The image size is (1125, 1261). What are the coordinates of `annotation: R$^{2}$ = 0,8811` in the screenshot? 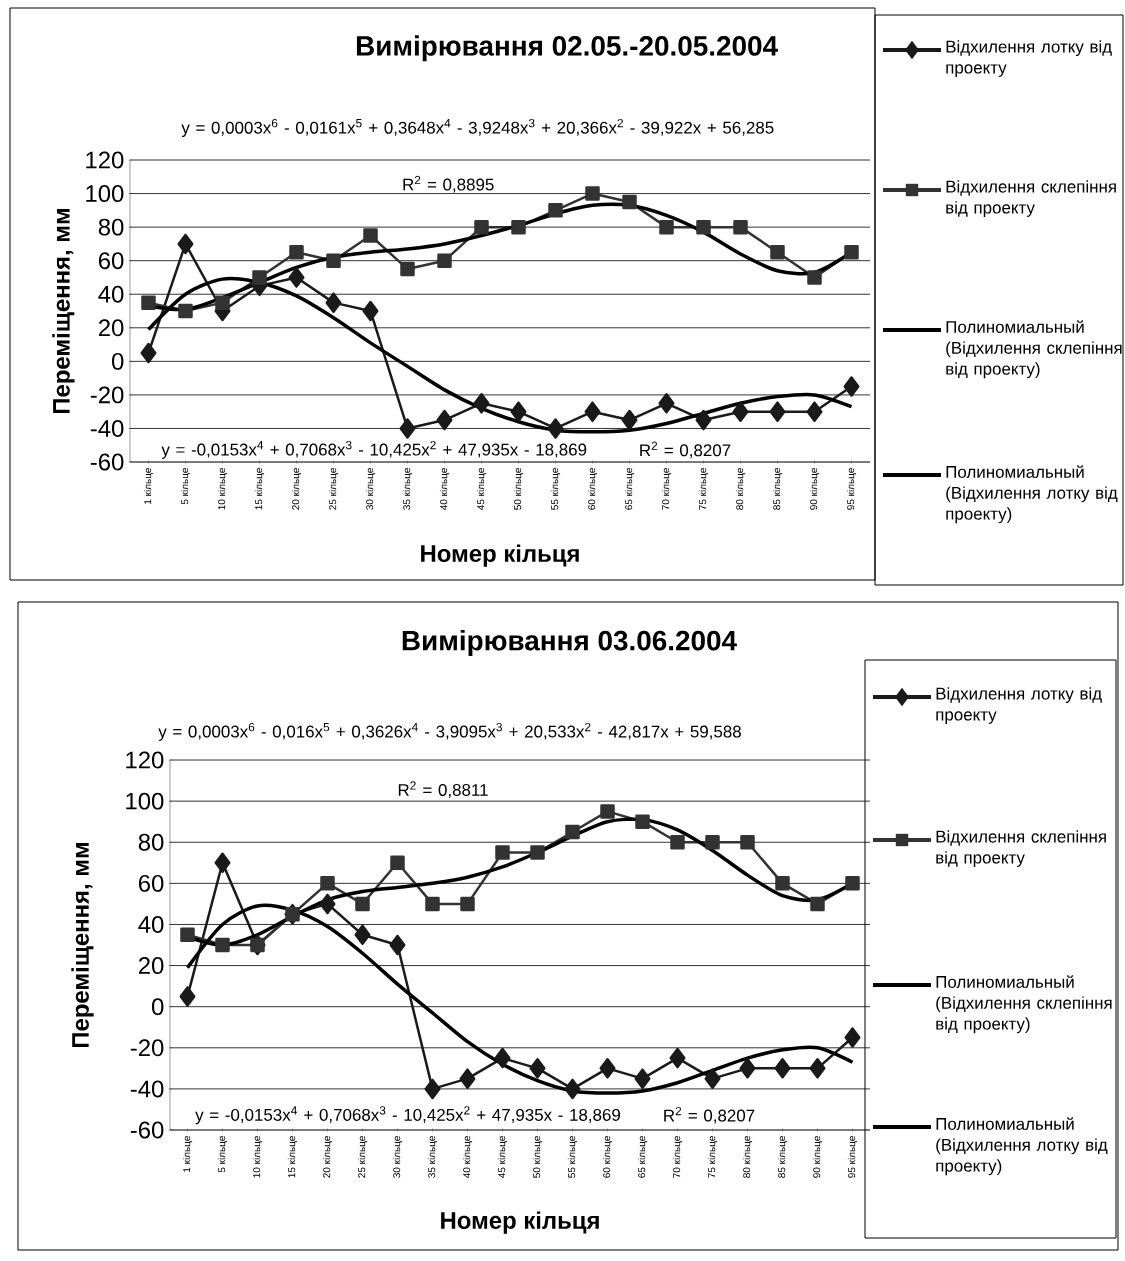 It's located at (443, 789).